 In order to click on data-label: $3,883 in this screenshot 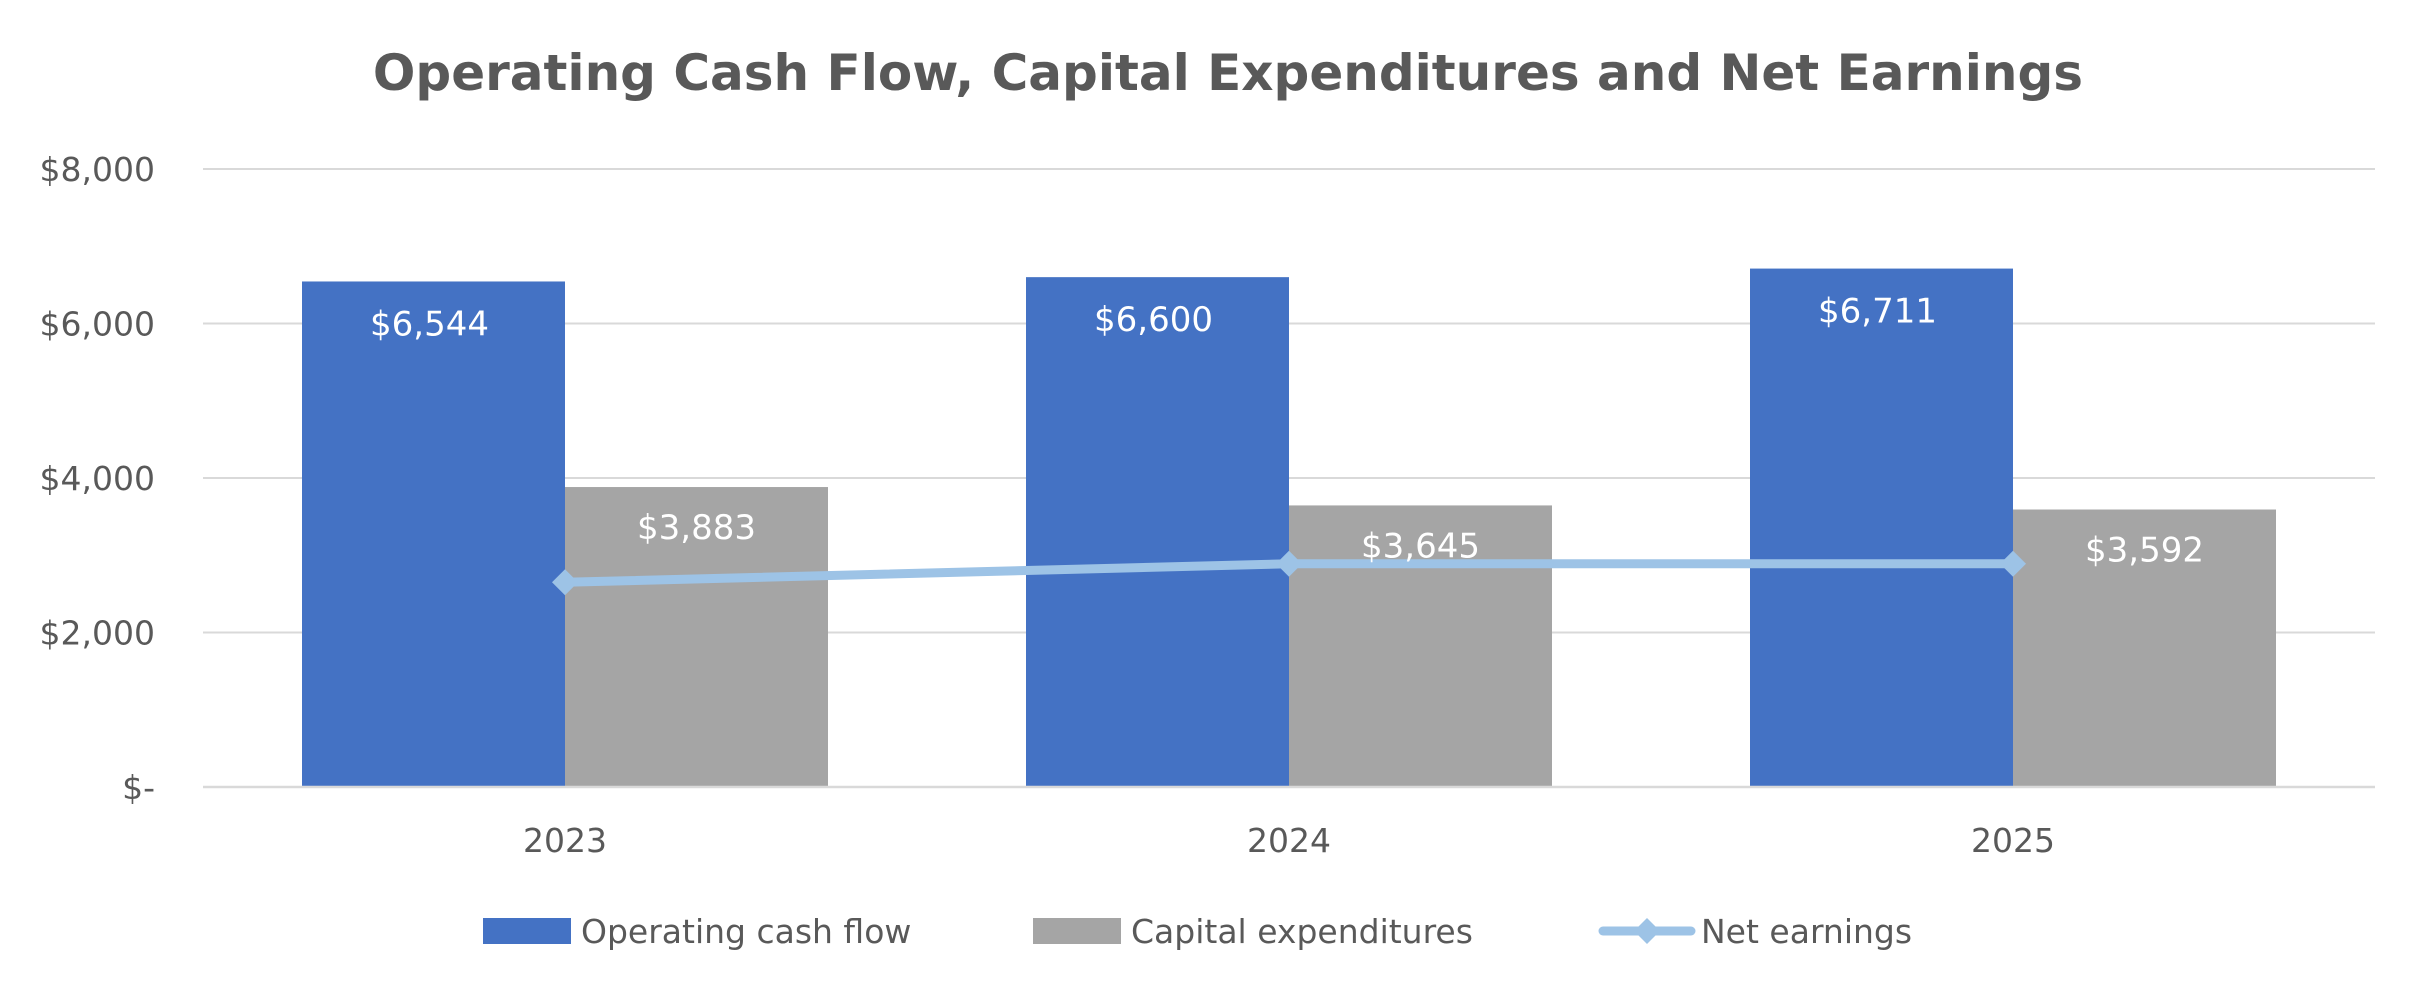, I will do `click(696, 528)`.